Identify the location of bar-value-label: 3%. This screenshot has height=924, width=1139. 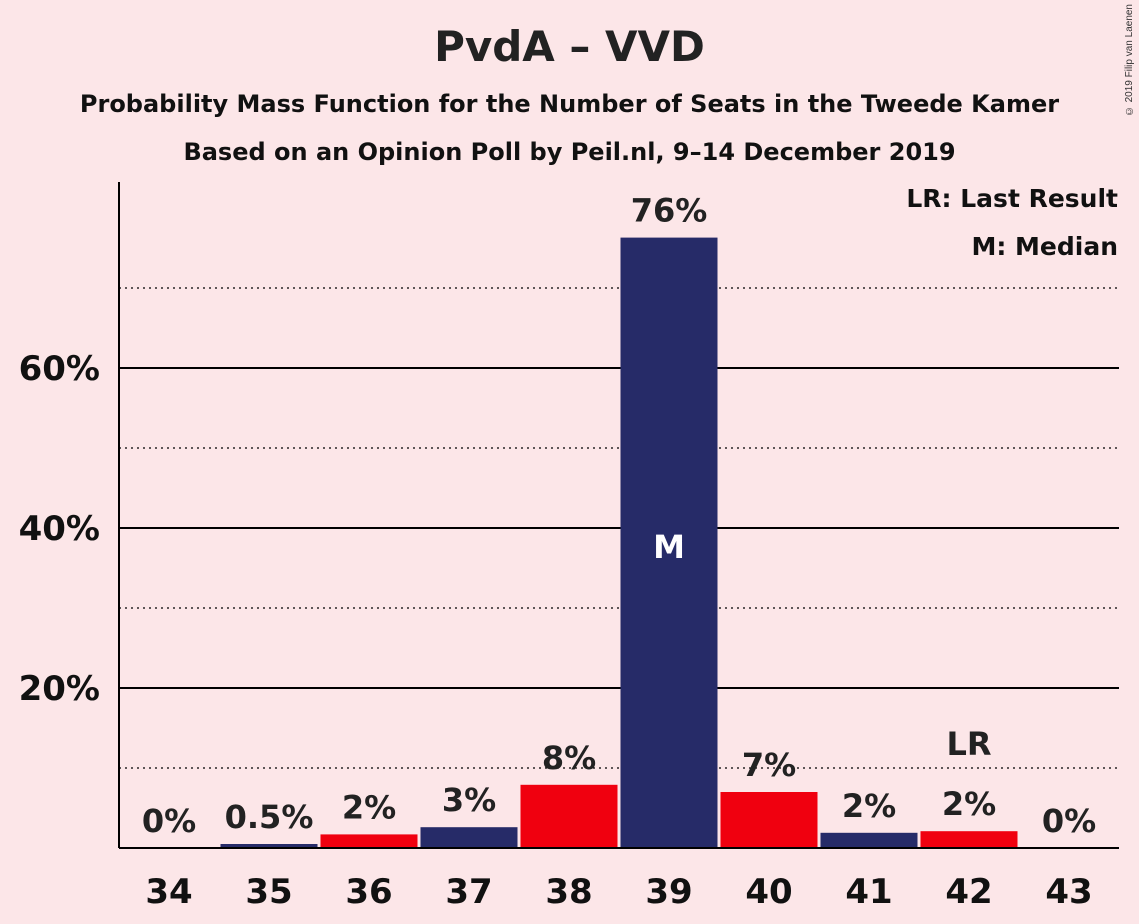
(469, 800).